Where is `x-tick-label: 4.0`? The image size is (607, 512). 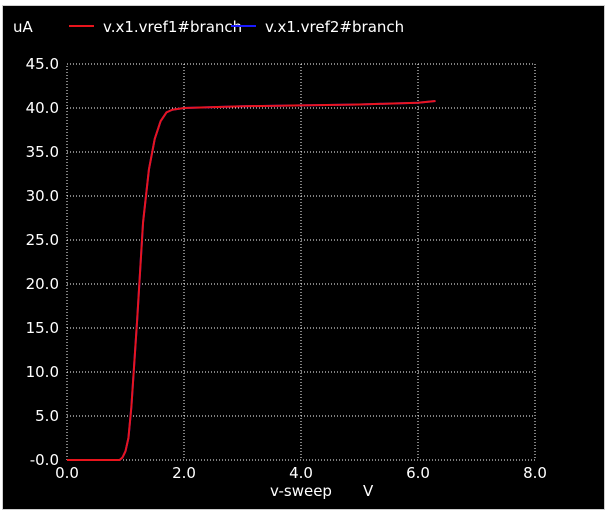 x-tick-label: 4.0 is located at coordinates (301, 473).